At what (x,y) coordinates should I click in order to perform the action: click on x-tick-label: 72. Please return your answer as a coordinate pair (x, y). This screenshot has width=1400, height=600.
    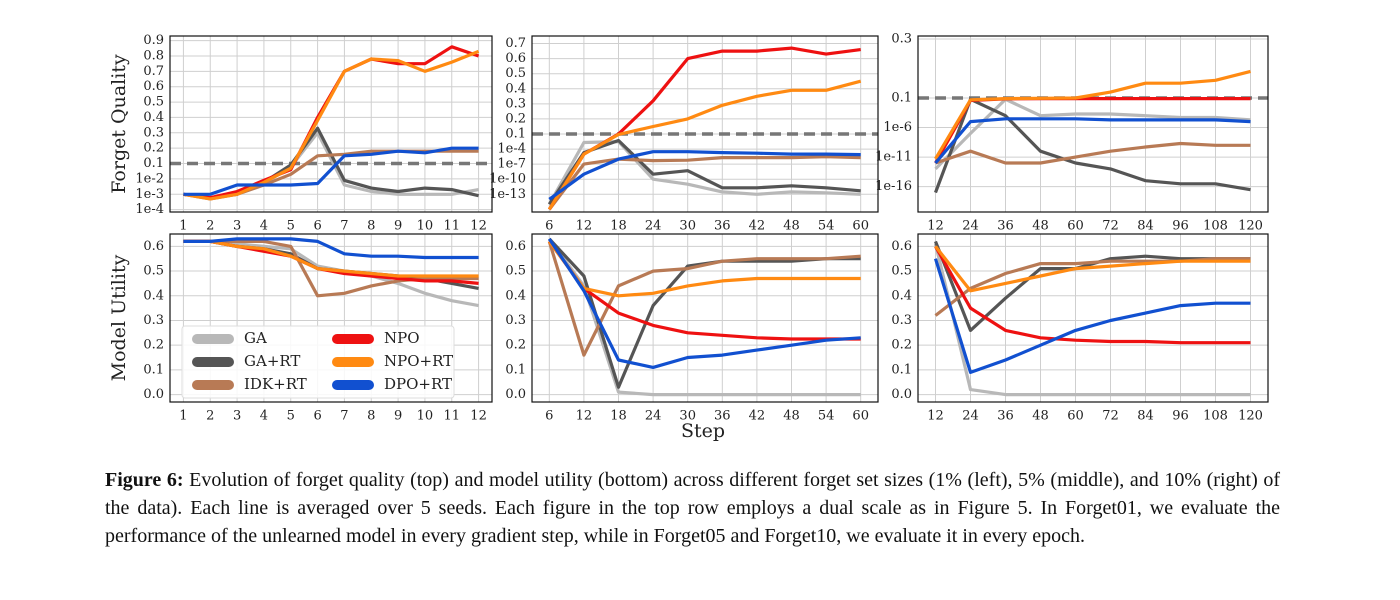
    Looking at the image, I should click on (1110, 416).